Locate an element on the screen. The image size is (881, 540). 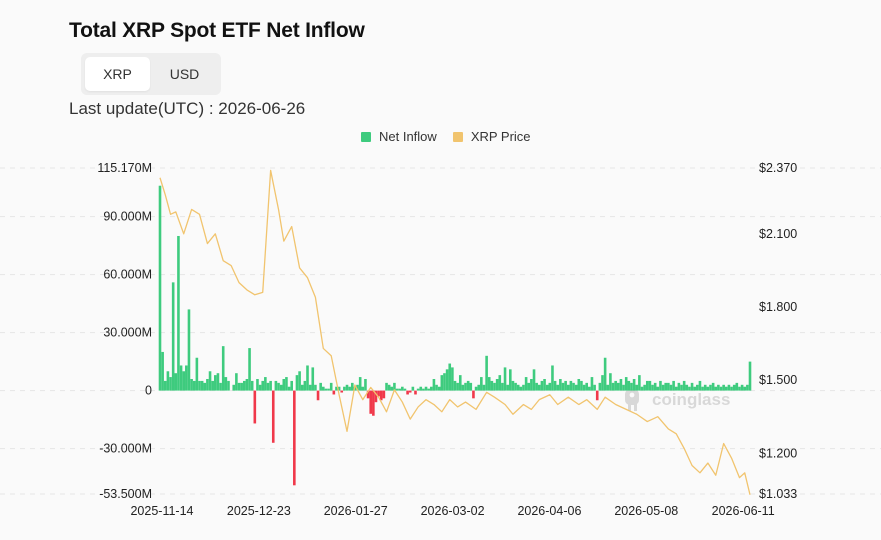
left-tick-label: -30.000M is located at coordinates (125, 449).